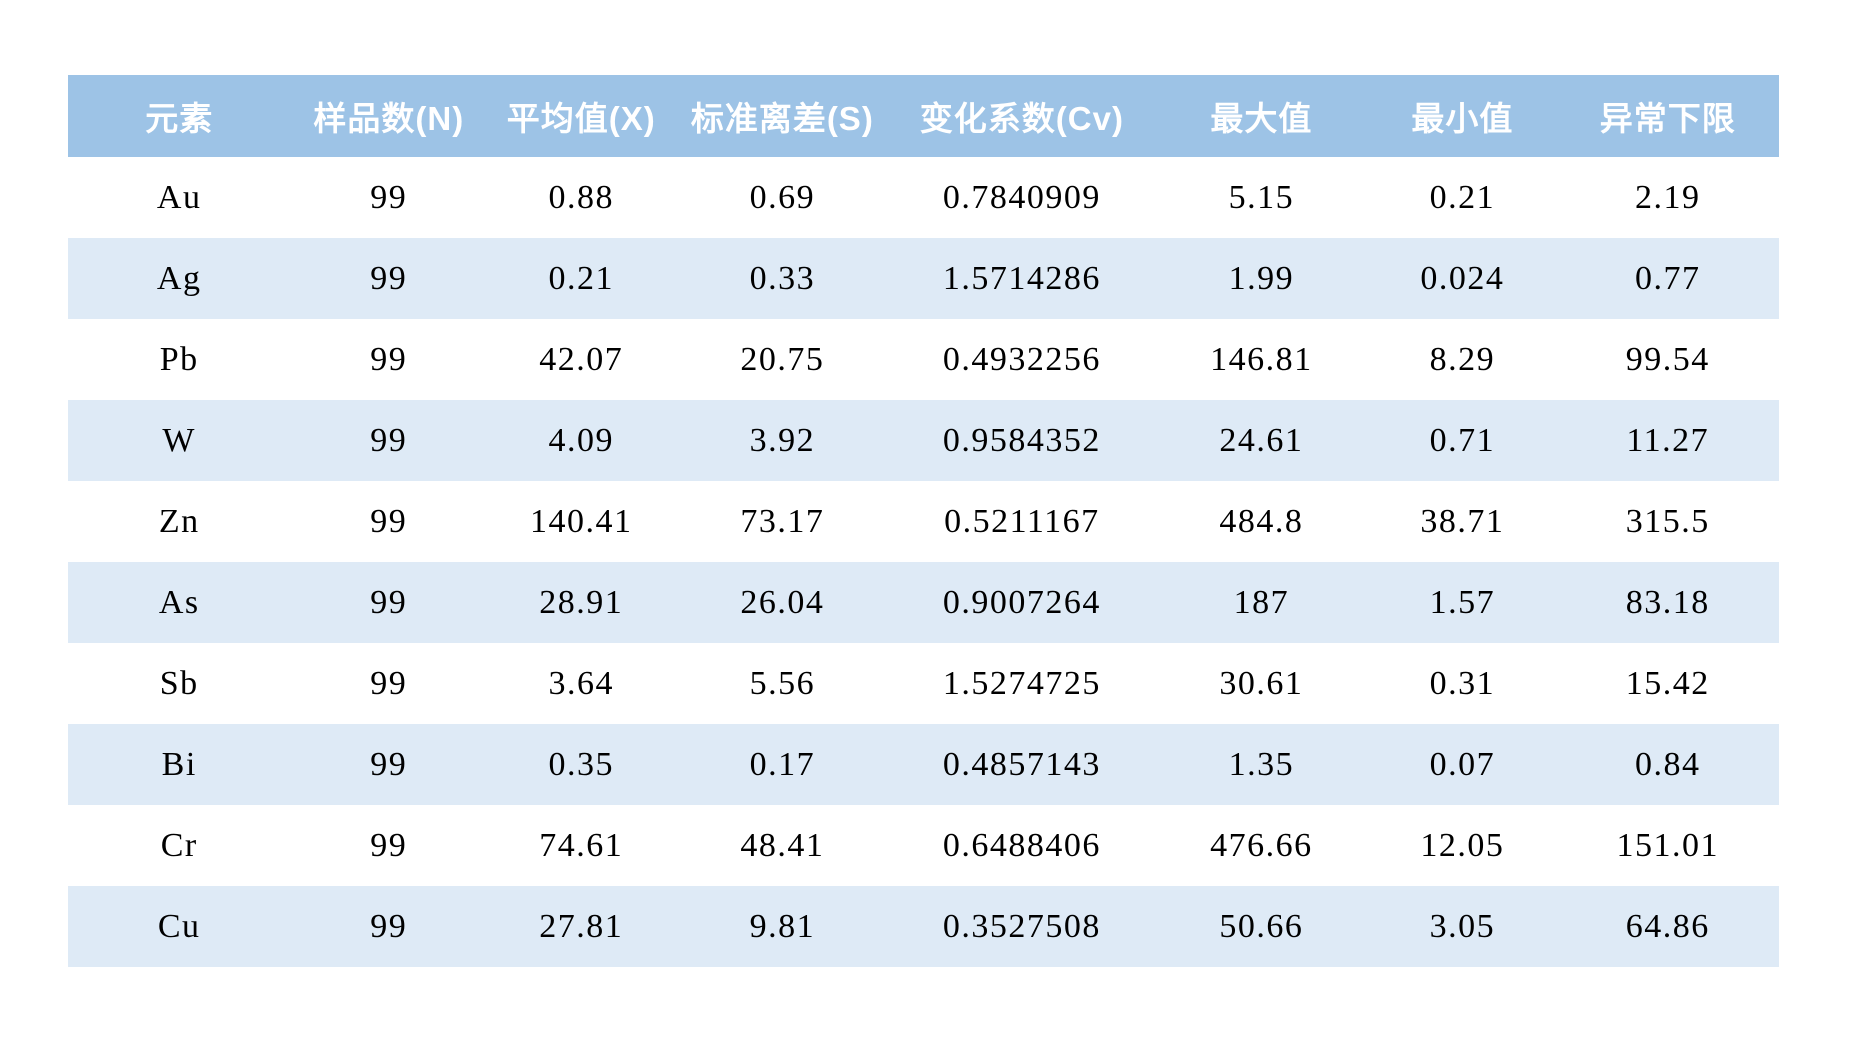 The height and width of the screenshot is (1037, 1871). I want to click on cell-anomaly-lower-limit: 64.86, so click(1667, 926).